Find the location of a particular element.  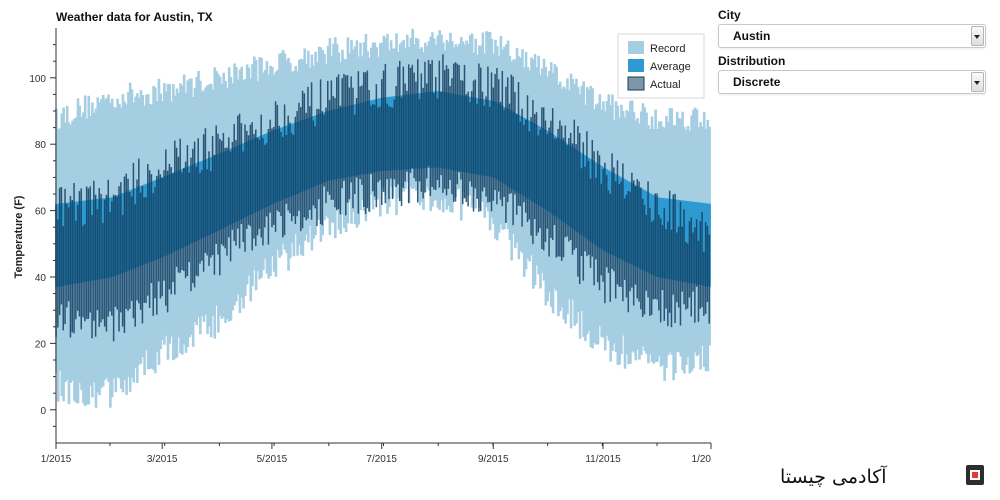

distribution-control: Distribution Discrete is located at coordinates (852, 73).